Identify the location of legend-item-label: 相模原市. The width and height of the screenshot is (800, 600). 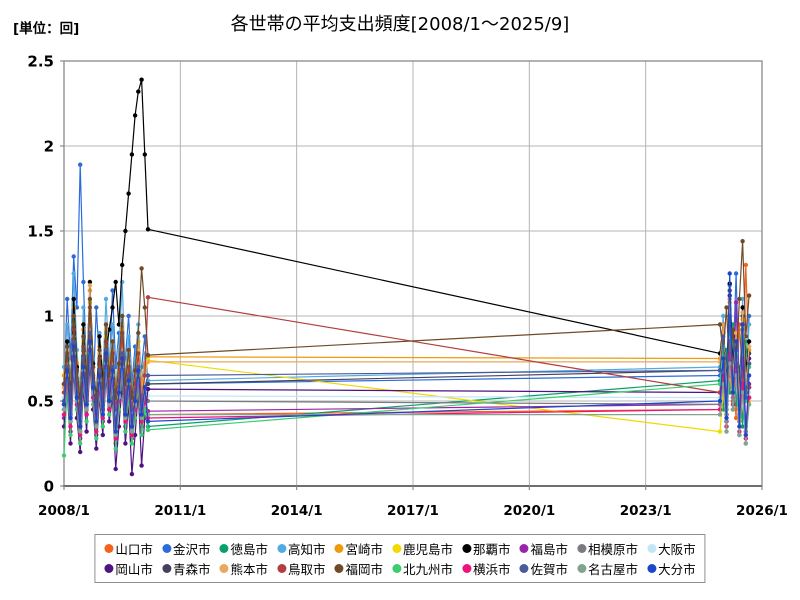
(613, 549).